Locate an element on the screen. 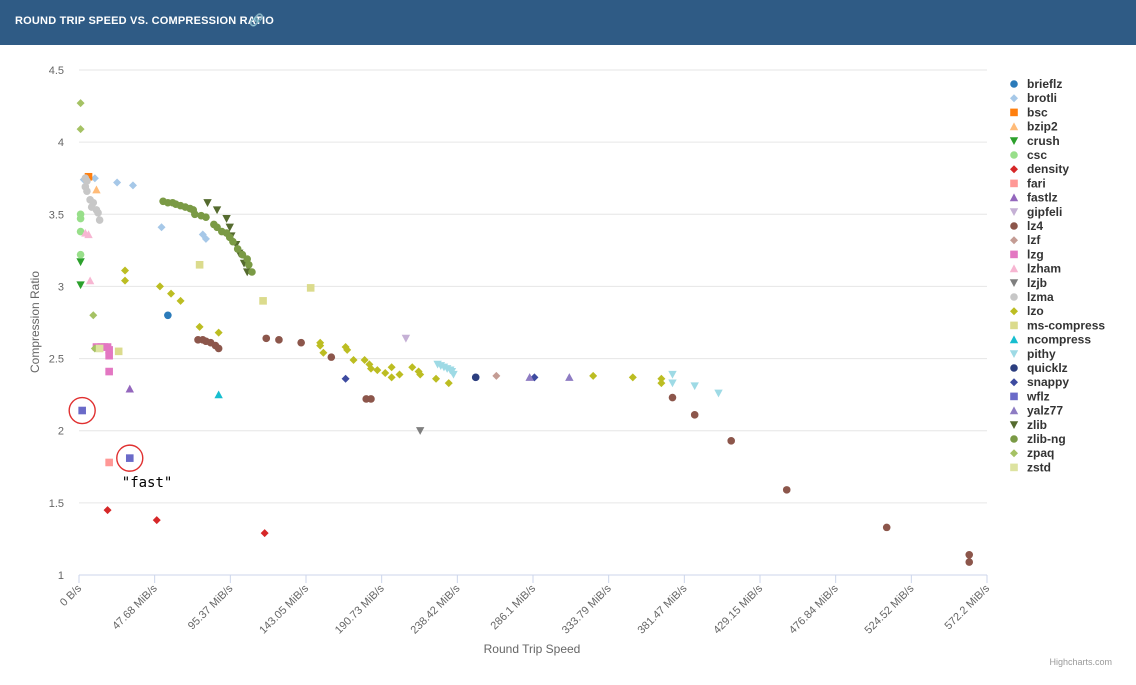  legend-marker-brotli is located at coordinates (1014, 98).